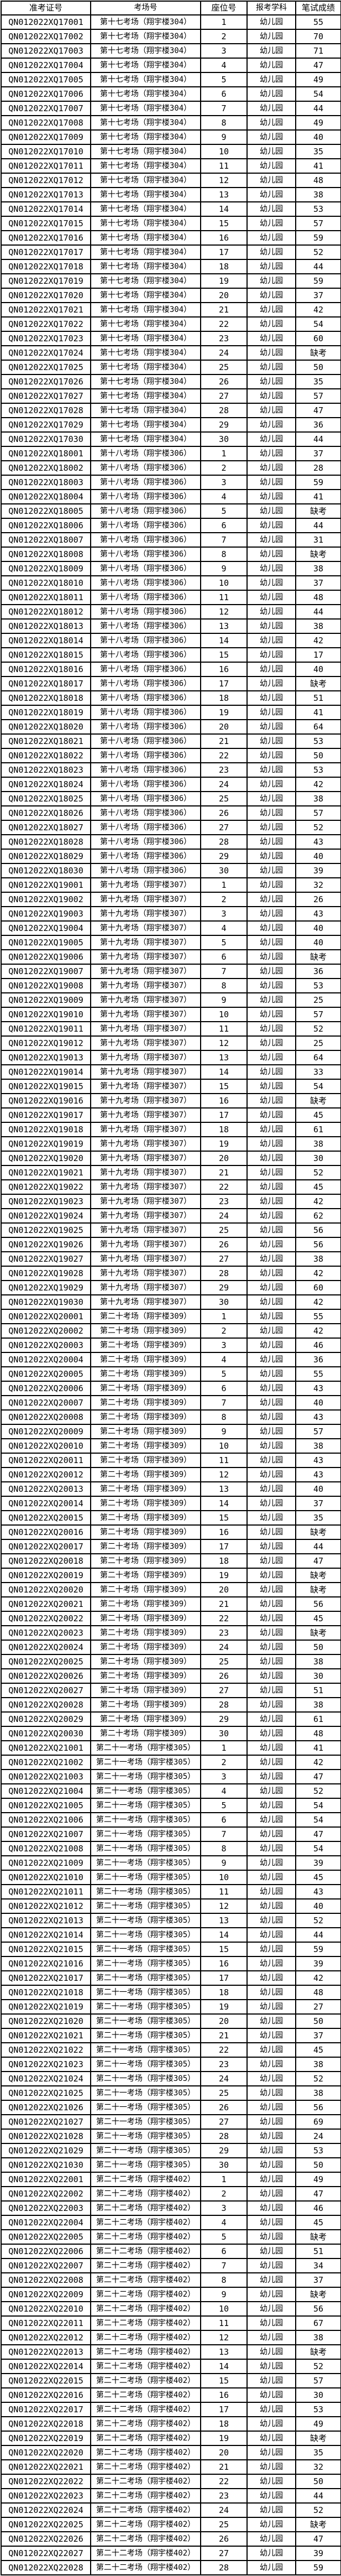 The height and width of the screenshot is (2576, 341). What do you see at coordinates (46, 511) in the screenshot?
I see `cell-ticket-number: QN012022XQ18005` at bounding box center [46, 511].